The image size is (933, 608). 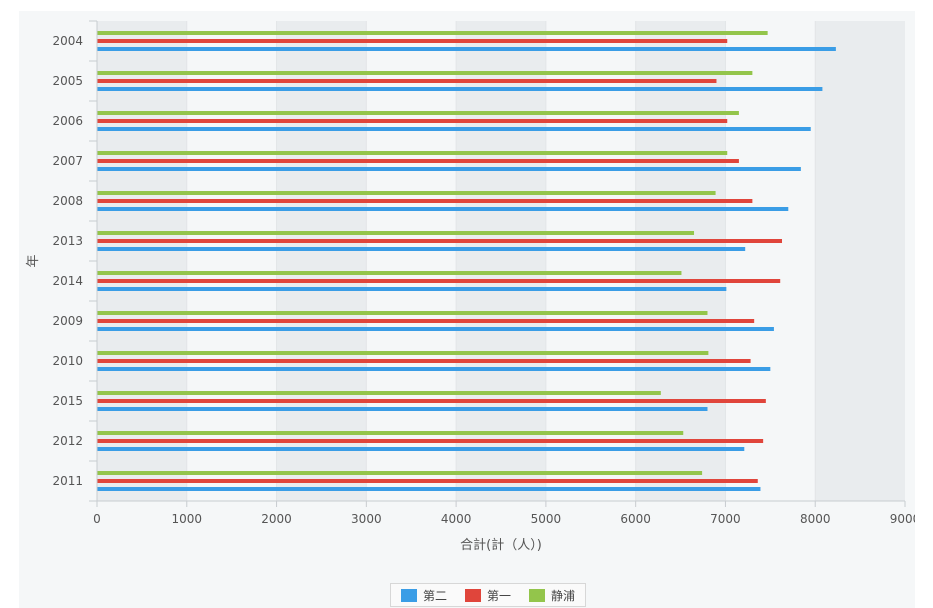 I want to click on bar-静浦-2006, so click(x=418, y=113).